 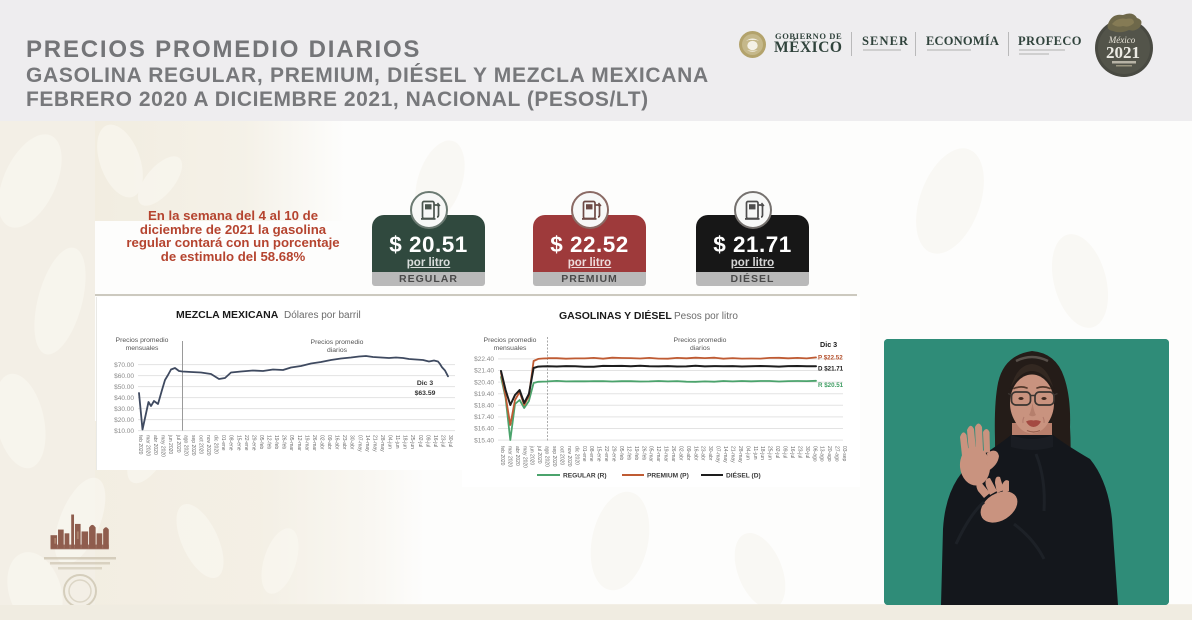 What do you see at coordinates (227, 315) in the screenshot?
I see `svg-text: MEZCLA MEXICANA` at bounding box center [227, 315].